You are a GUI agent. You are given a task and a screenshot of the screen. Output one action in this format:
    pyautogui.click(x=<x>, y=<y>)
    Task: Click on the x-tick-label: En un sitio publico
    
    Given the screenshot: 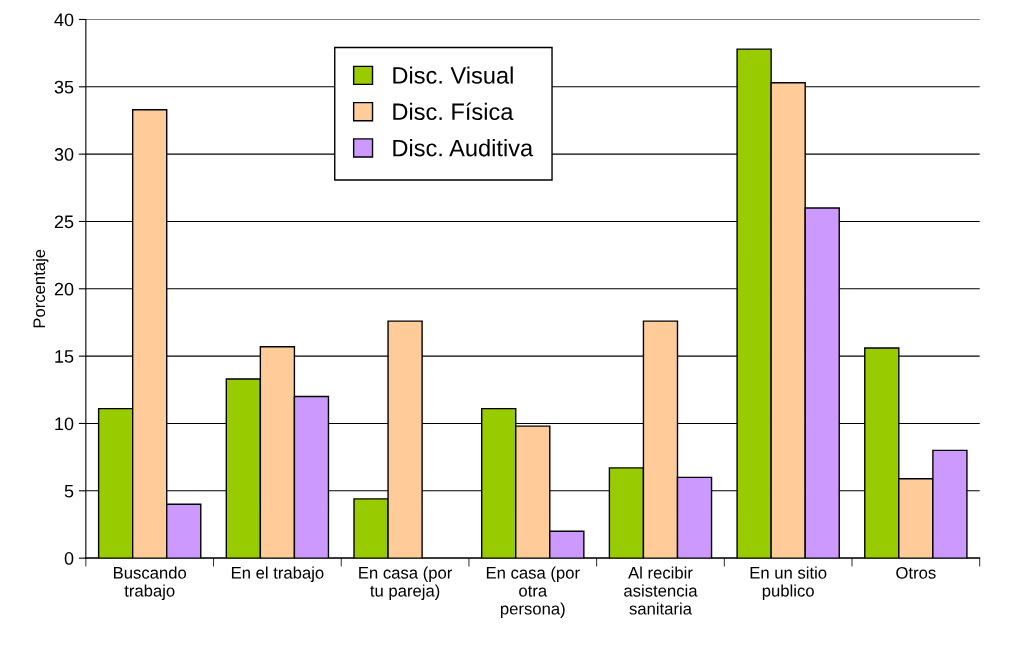 What is the action you would take?
    pyautogui.click(x=788, y=583)
    